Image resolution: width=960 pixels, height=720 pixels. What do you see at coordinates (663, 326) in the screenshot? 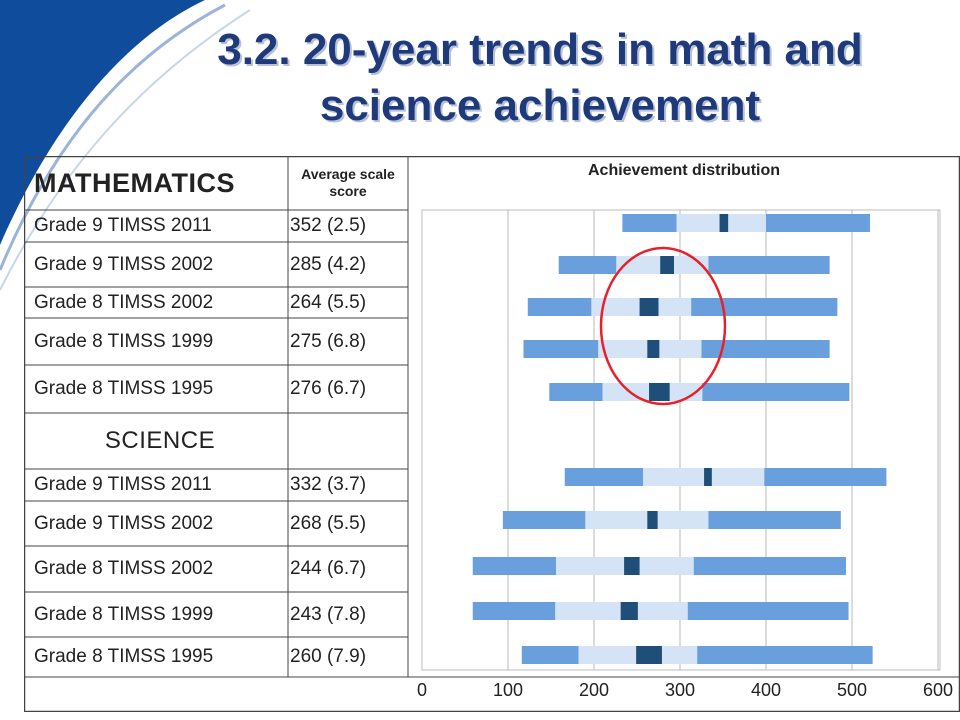
I see `highlight-circle` at bounding box center [663, 326].